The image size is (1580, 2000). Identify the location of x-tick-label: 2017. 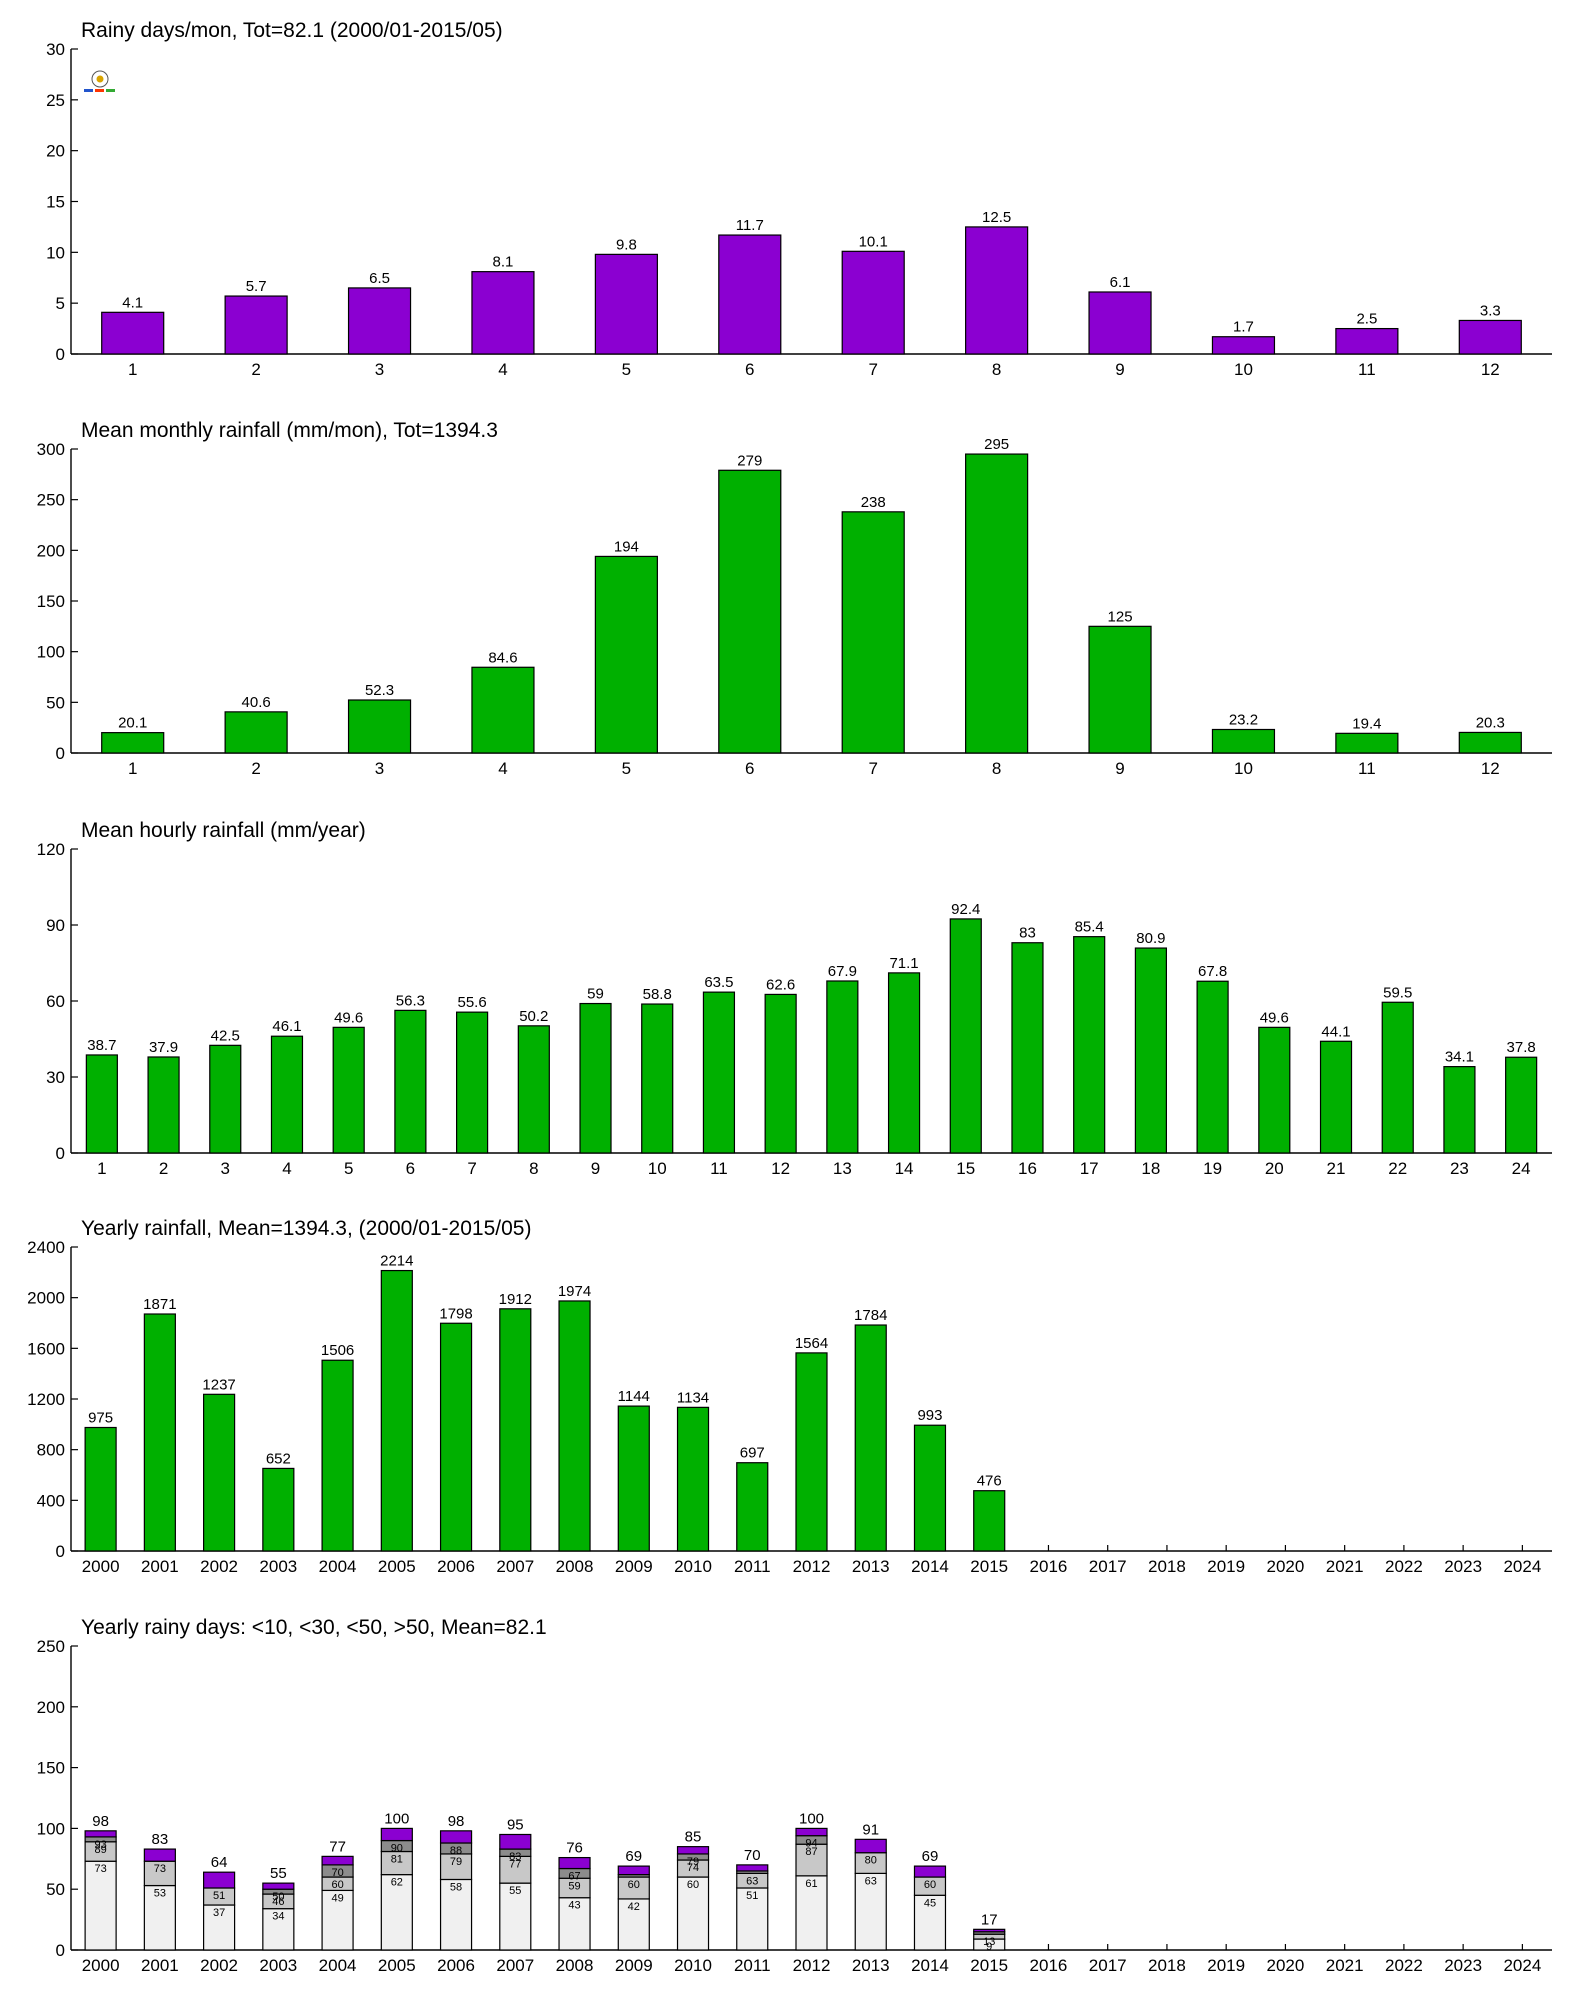
(1108, 1566).